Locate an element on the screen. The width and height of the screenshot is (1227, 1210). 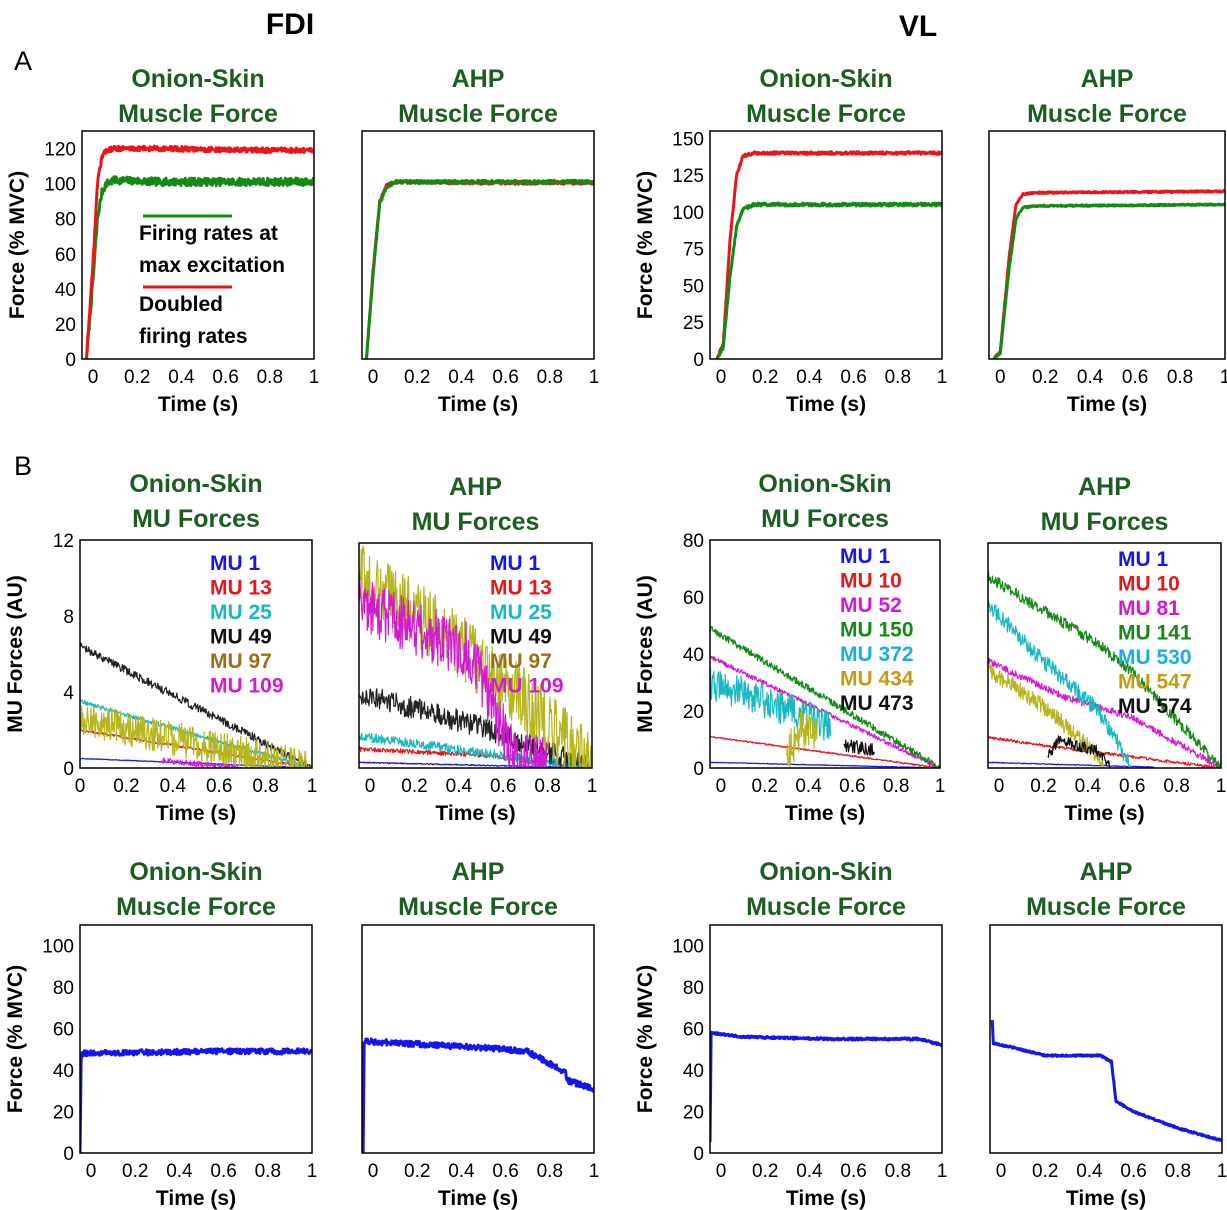
legend-entry: MU 97 is located at coordinates (521, 661).